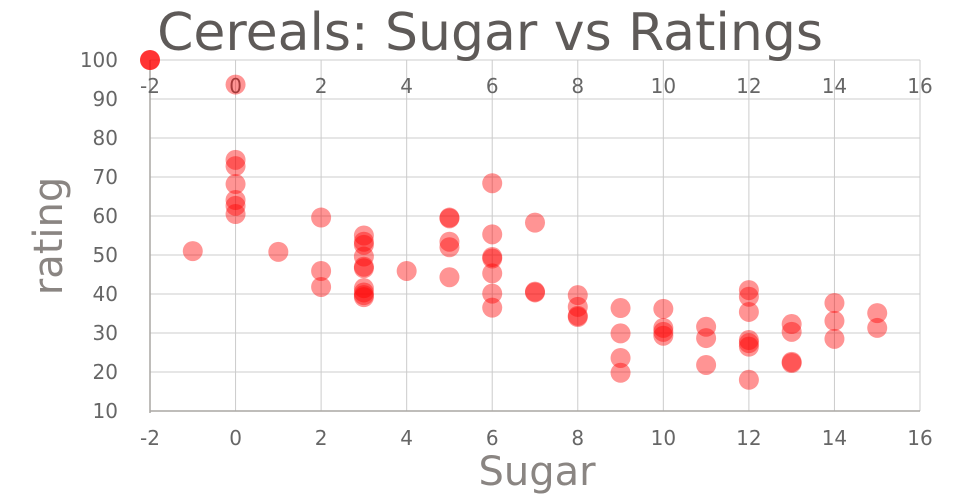  I want to click on x-tick-label: 8, so click(577, 438).